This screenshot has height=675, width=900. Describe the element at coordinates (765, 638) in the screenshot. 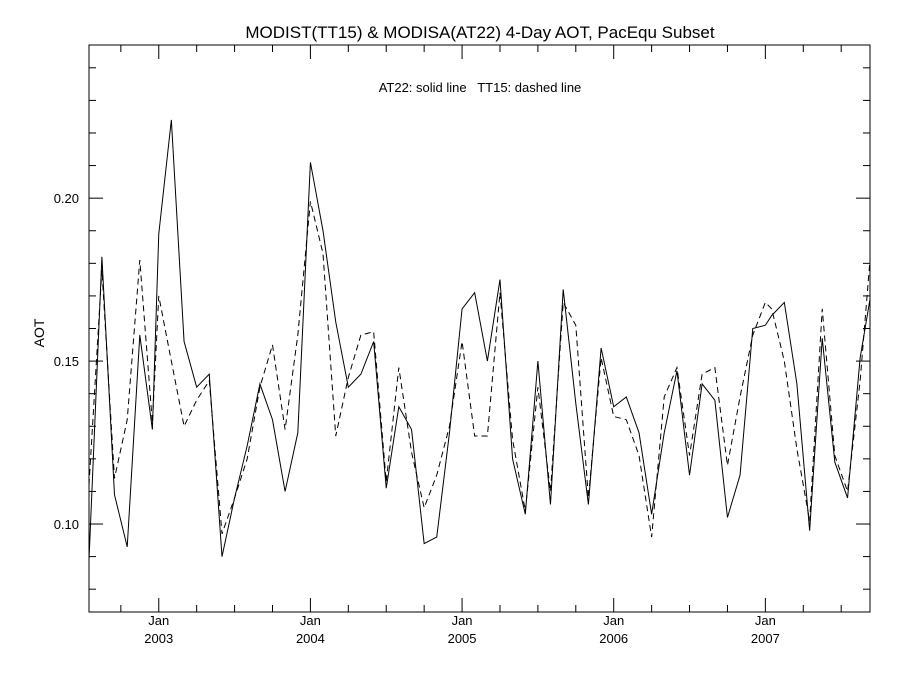

I see `x-tick-year-label: 2007` at that location.